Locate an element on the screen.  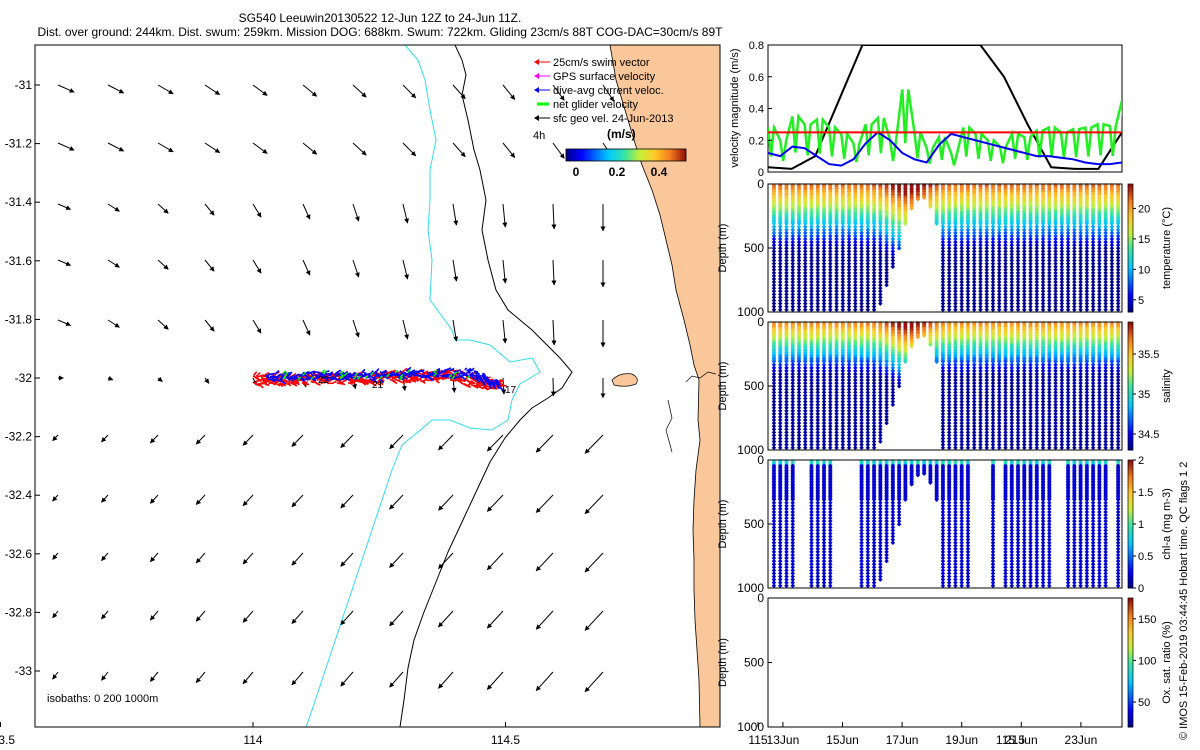
track-label: 21 is located at coordinates (378, 385).